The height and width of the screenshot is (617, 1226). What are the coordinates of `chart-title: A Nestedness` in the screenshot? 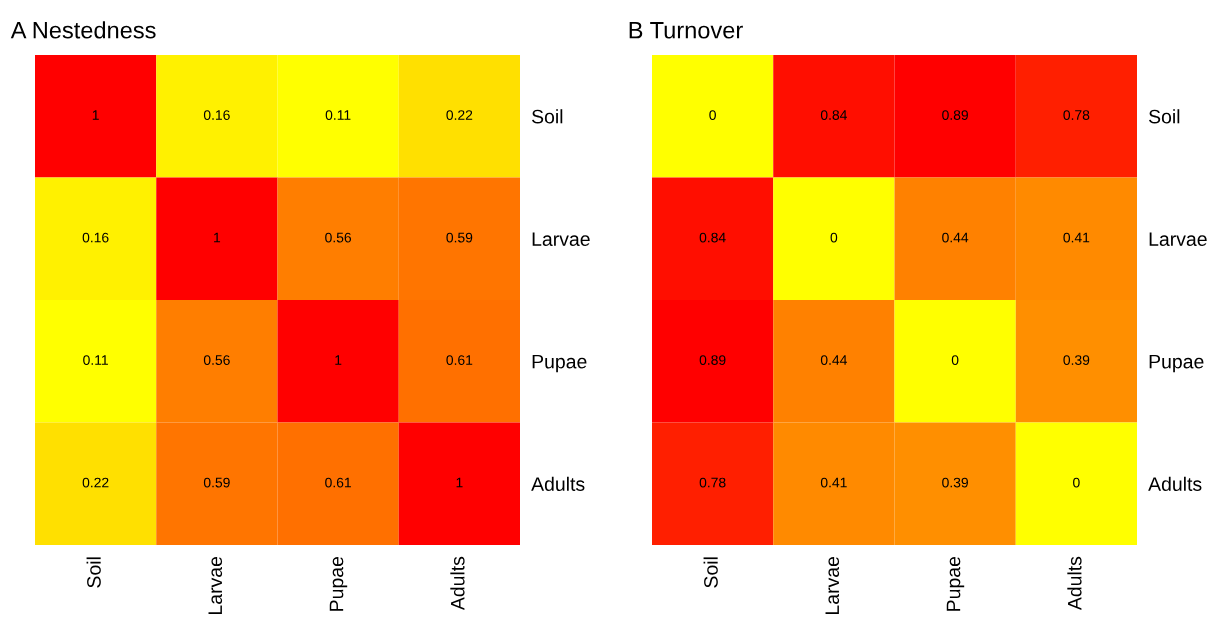 It's located at (83, 30).